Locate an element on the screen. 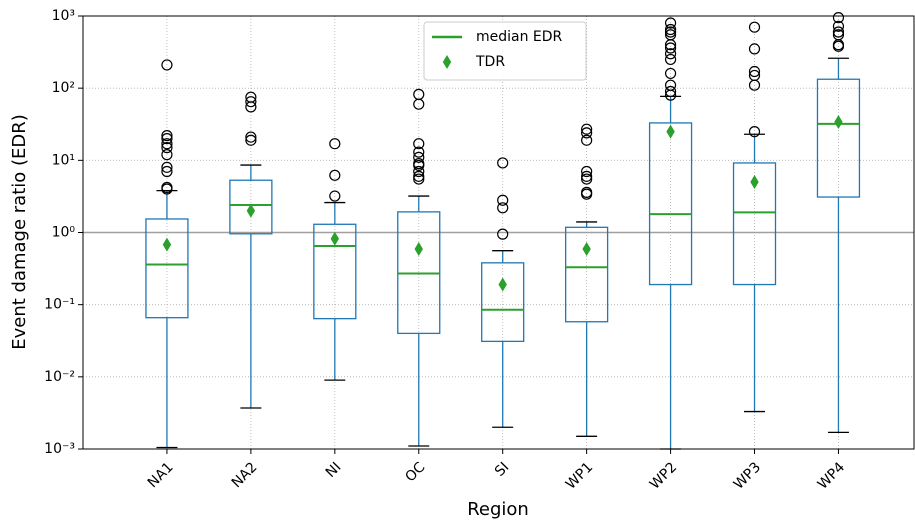  y-tick-label: 10³ is located at coordinates (63, 16).